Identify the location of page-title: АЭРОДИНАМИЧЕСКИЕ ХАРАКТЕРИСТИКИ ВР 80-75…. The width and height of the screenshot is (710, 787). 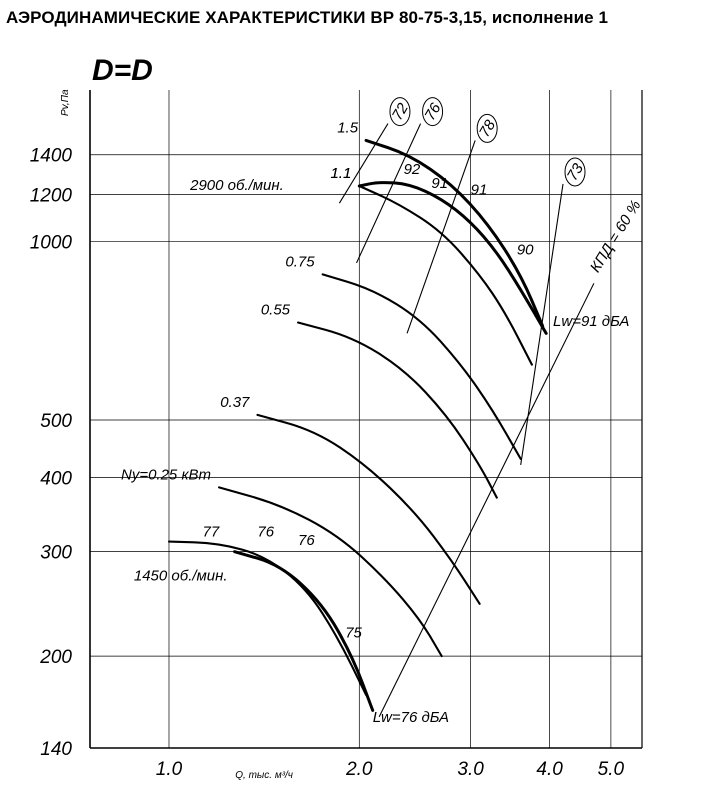
(307, 17).